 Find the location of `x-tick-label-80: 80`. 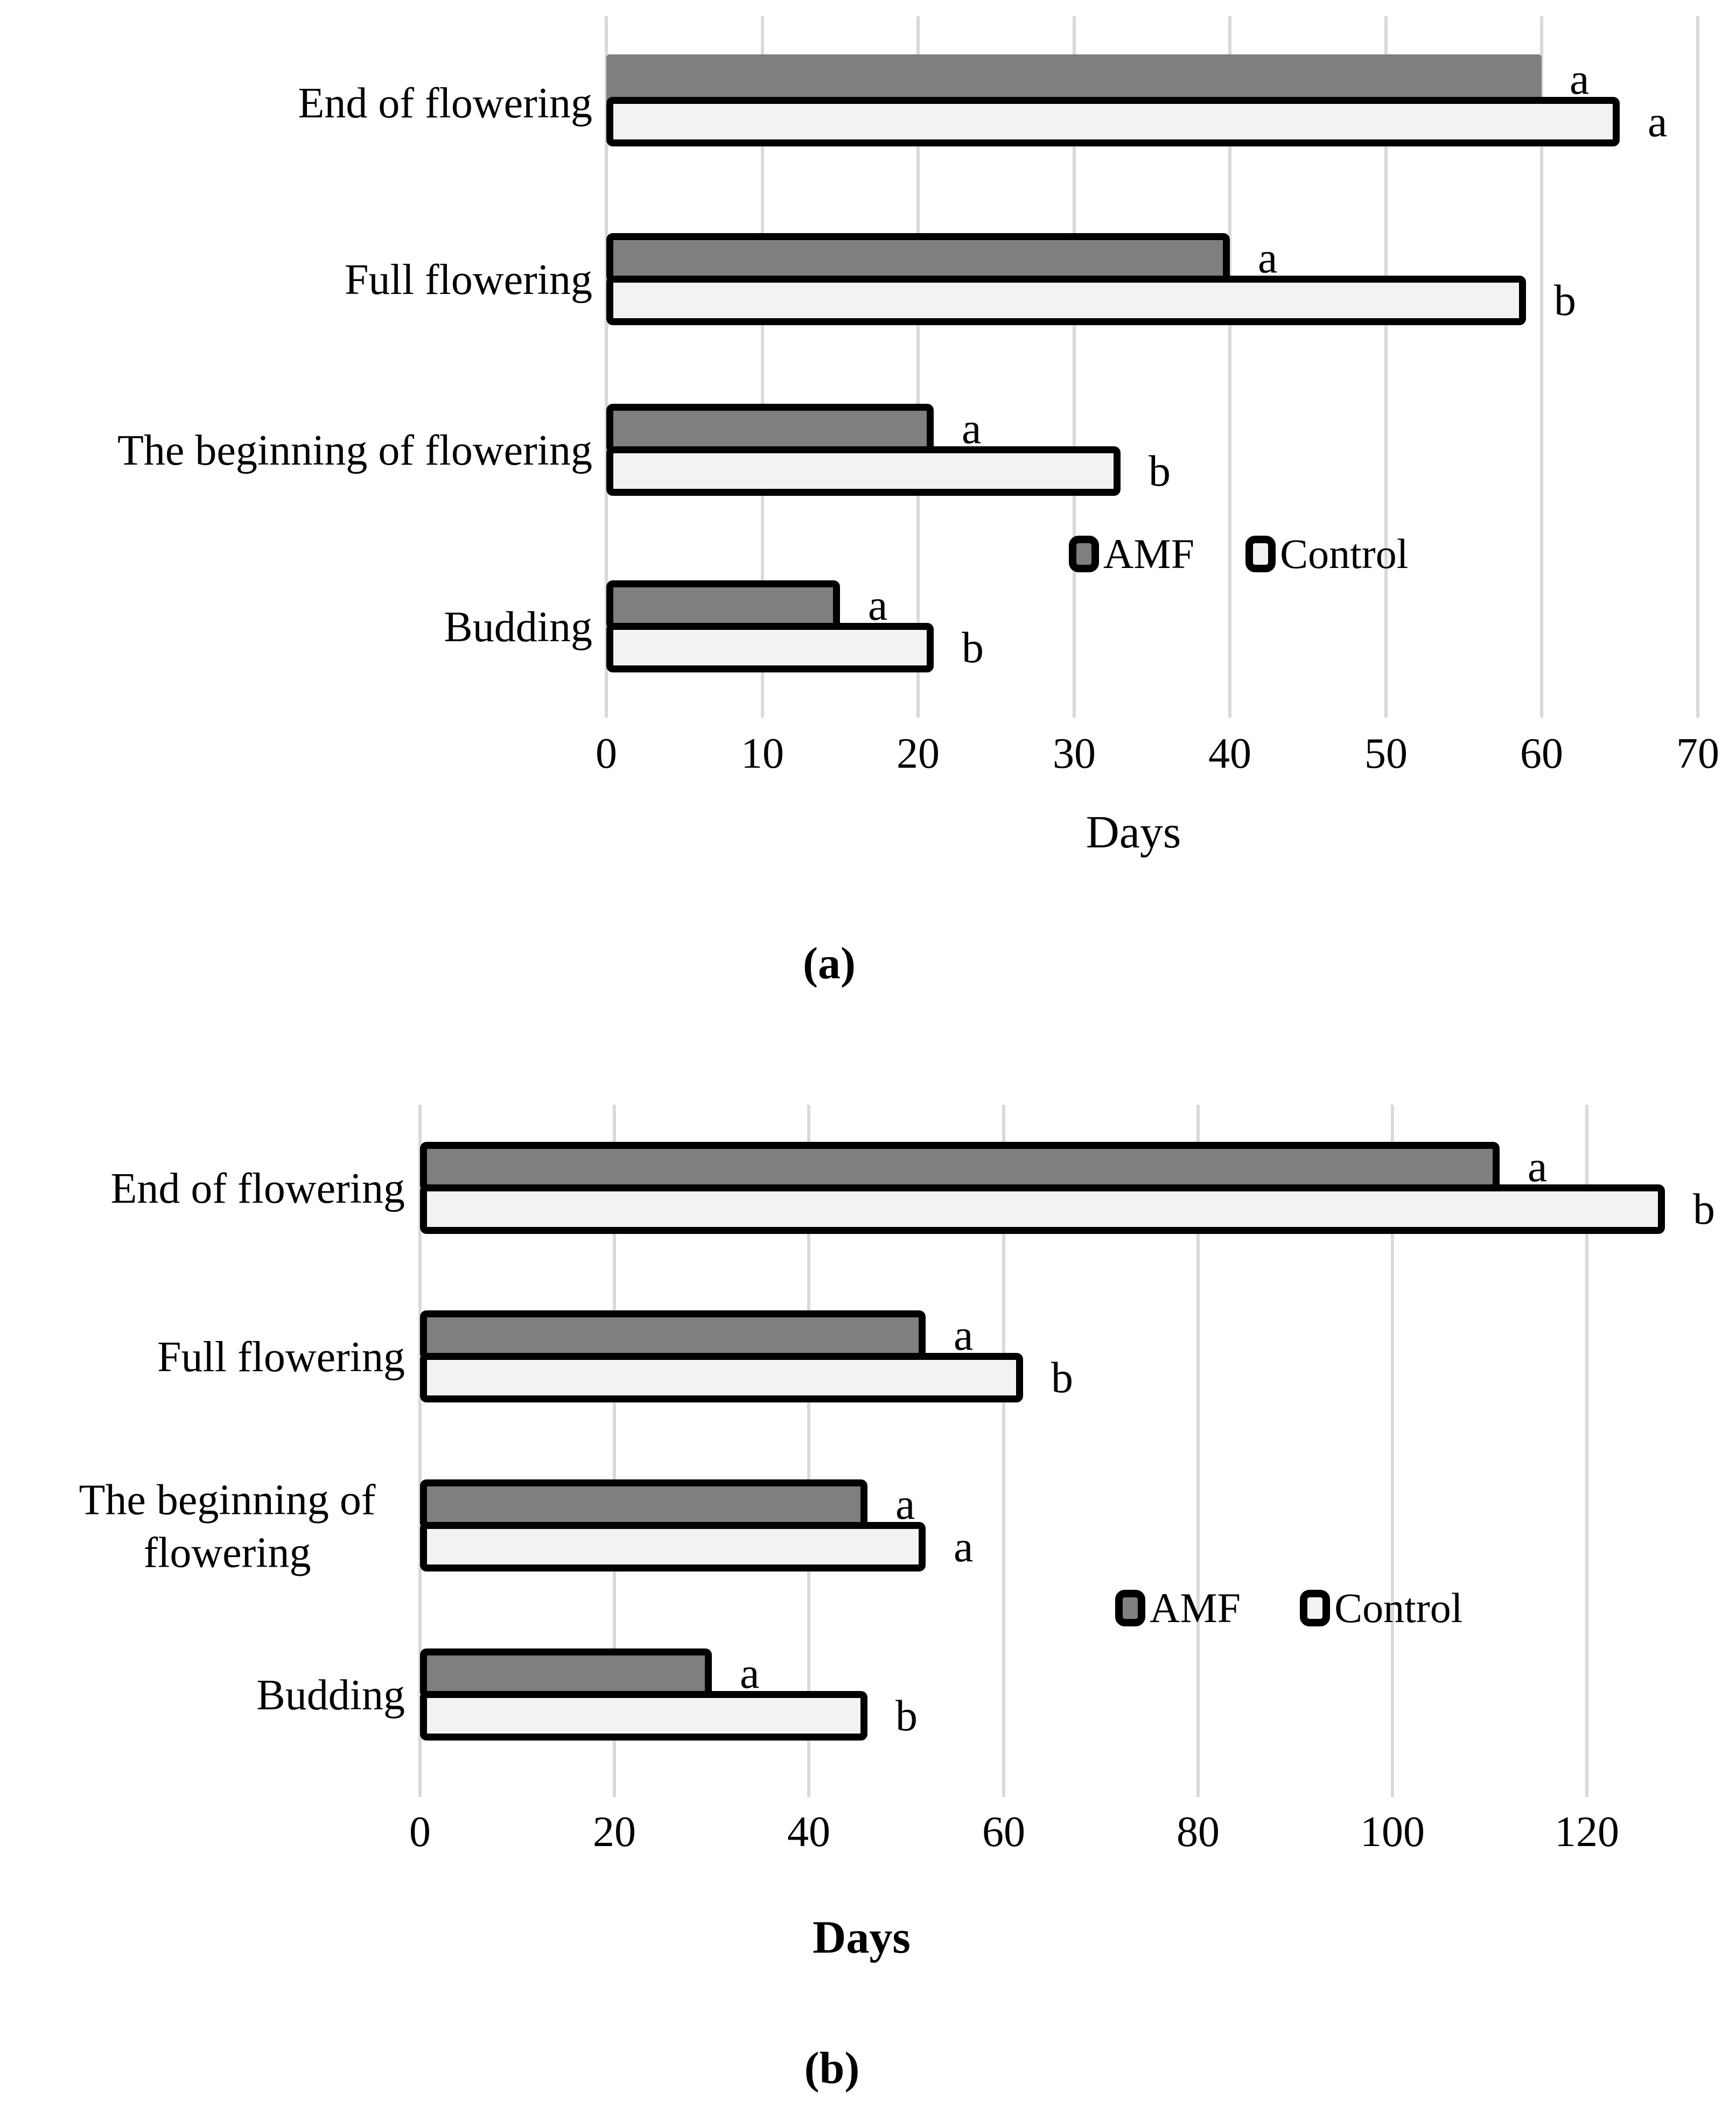

x-tick-label-80: 80 is located at coordinates (1198, 1832).